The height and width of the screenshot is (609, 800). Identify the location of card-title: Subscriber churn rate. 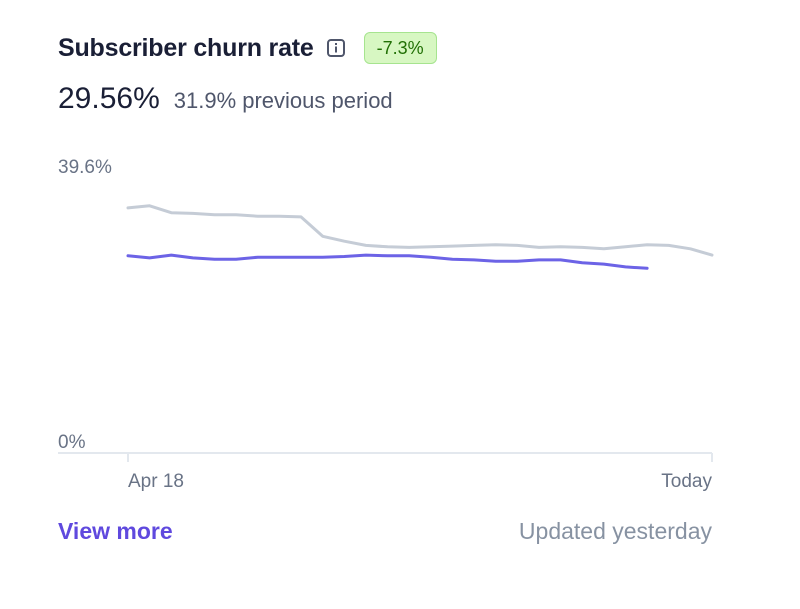
(186, 47).